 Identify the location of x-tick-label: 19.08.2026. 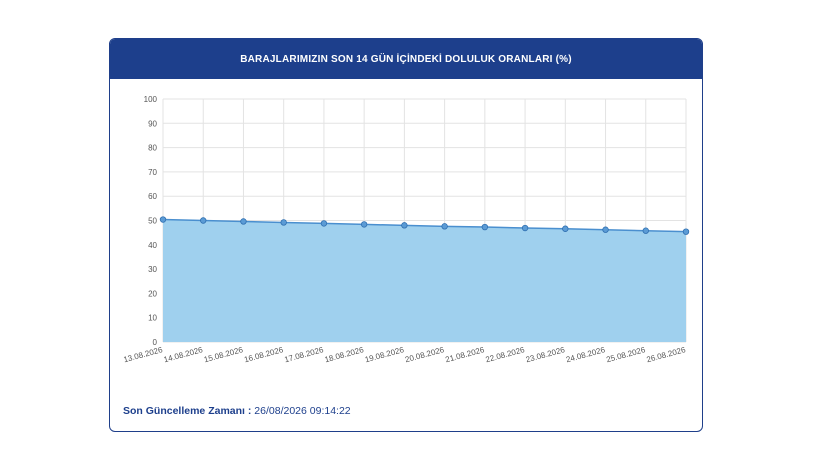
(385, 354).